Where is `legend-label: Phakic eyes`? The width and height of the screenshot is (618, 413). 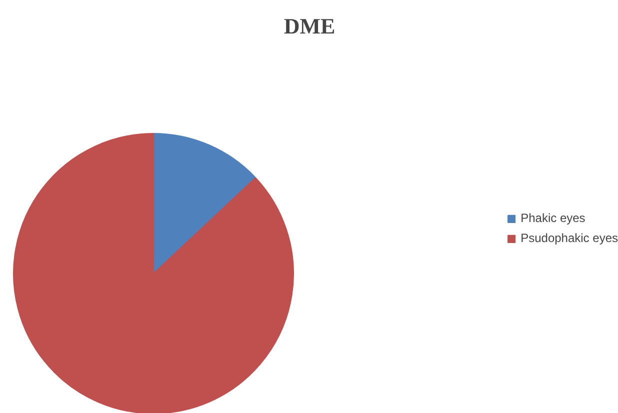 legend-label: Phakic eyes is located at coordinates (553, 218).